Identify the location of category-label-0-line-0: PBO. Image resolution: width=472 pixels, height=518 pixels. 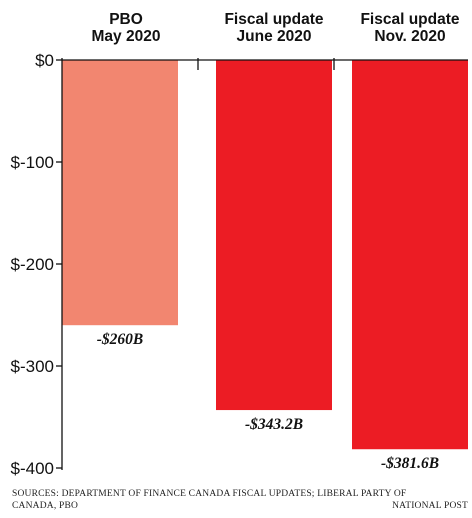
(126, 19).